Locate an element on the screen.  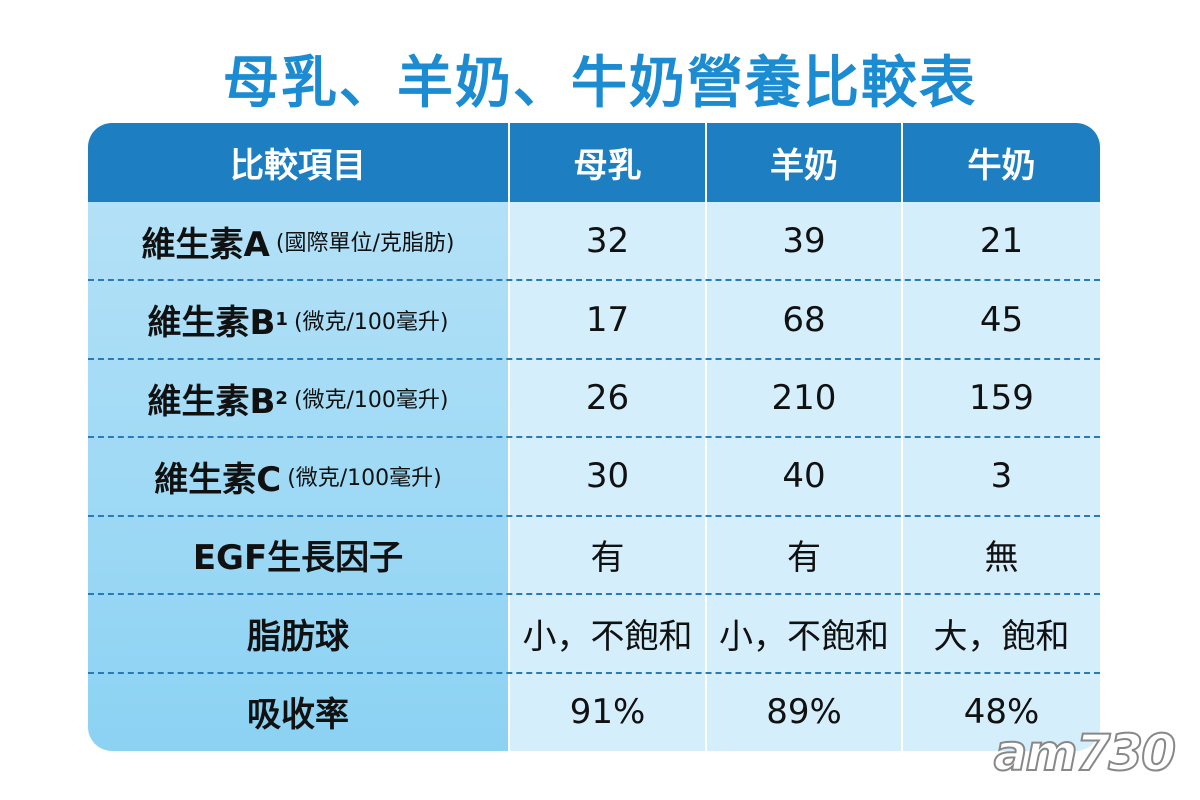
value-cell: 89% is located at coordinates (805, 711).